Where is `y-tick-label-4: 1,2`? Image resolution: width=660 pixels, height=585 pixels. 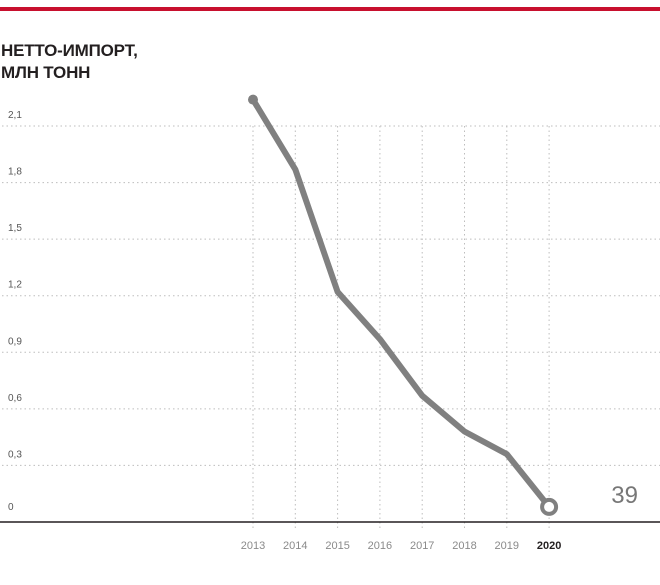 y-tick-label-4: 1,2 is located at coordinates (15, 285).